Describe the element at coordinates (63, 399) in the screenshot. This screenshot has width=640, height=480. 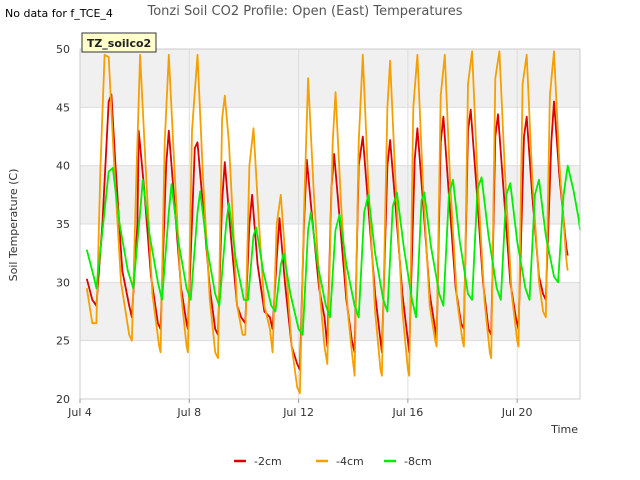
I see `y-tick-label: 20` at that location.